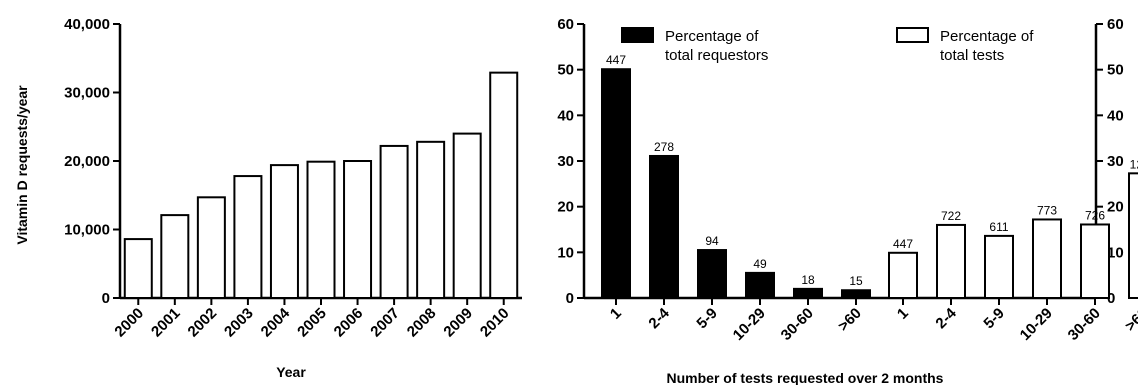 Image resolution: width=1138 pixels, height=390 pixels. I want to click on y-tick-label: 0, so click(106, 298).